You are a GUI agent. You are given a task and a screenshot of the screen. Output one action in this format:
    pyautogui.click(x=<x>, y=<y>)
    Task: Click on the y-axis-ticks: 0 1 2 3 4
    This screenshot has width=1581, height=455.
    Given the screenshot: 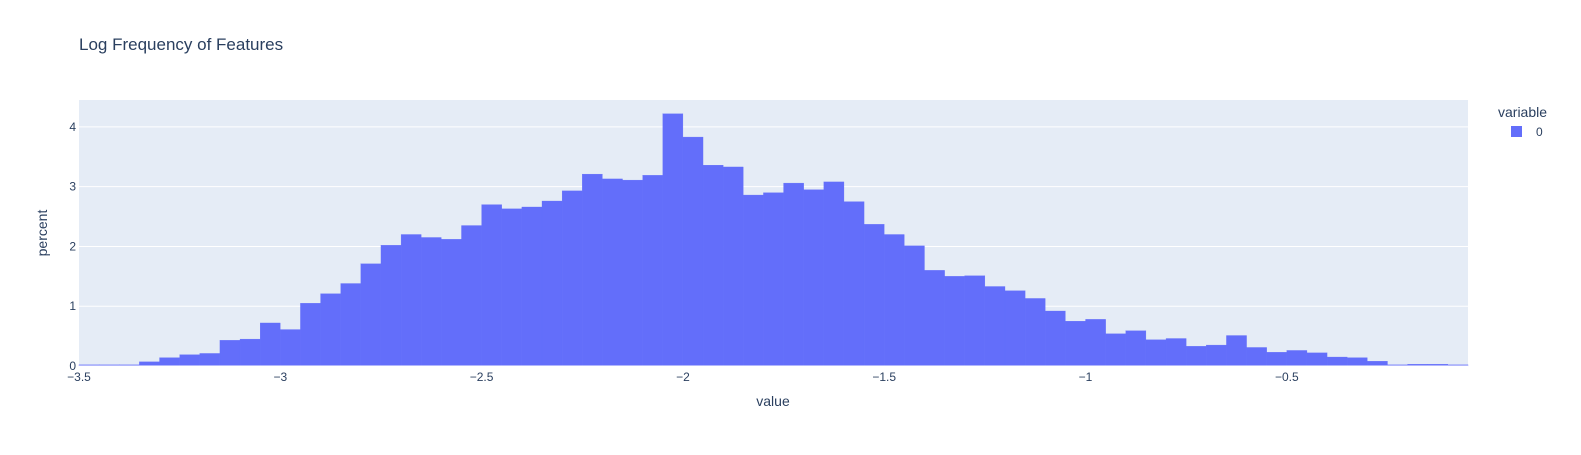 What is the action you would take?
    pyautogui.click(x=72, y=246)
    